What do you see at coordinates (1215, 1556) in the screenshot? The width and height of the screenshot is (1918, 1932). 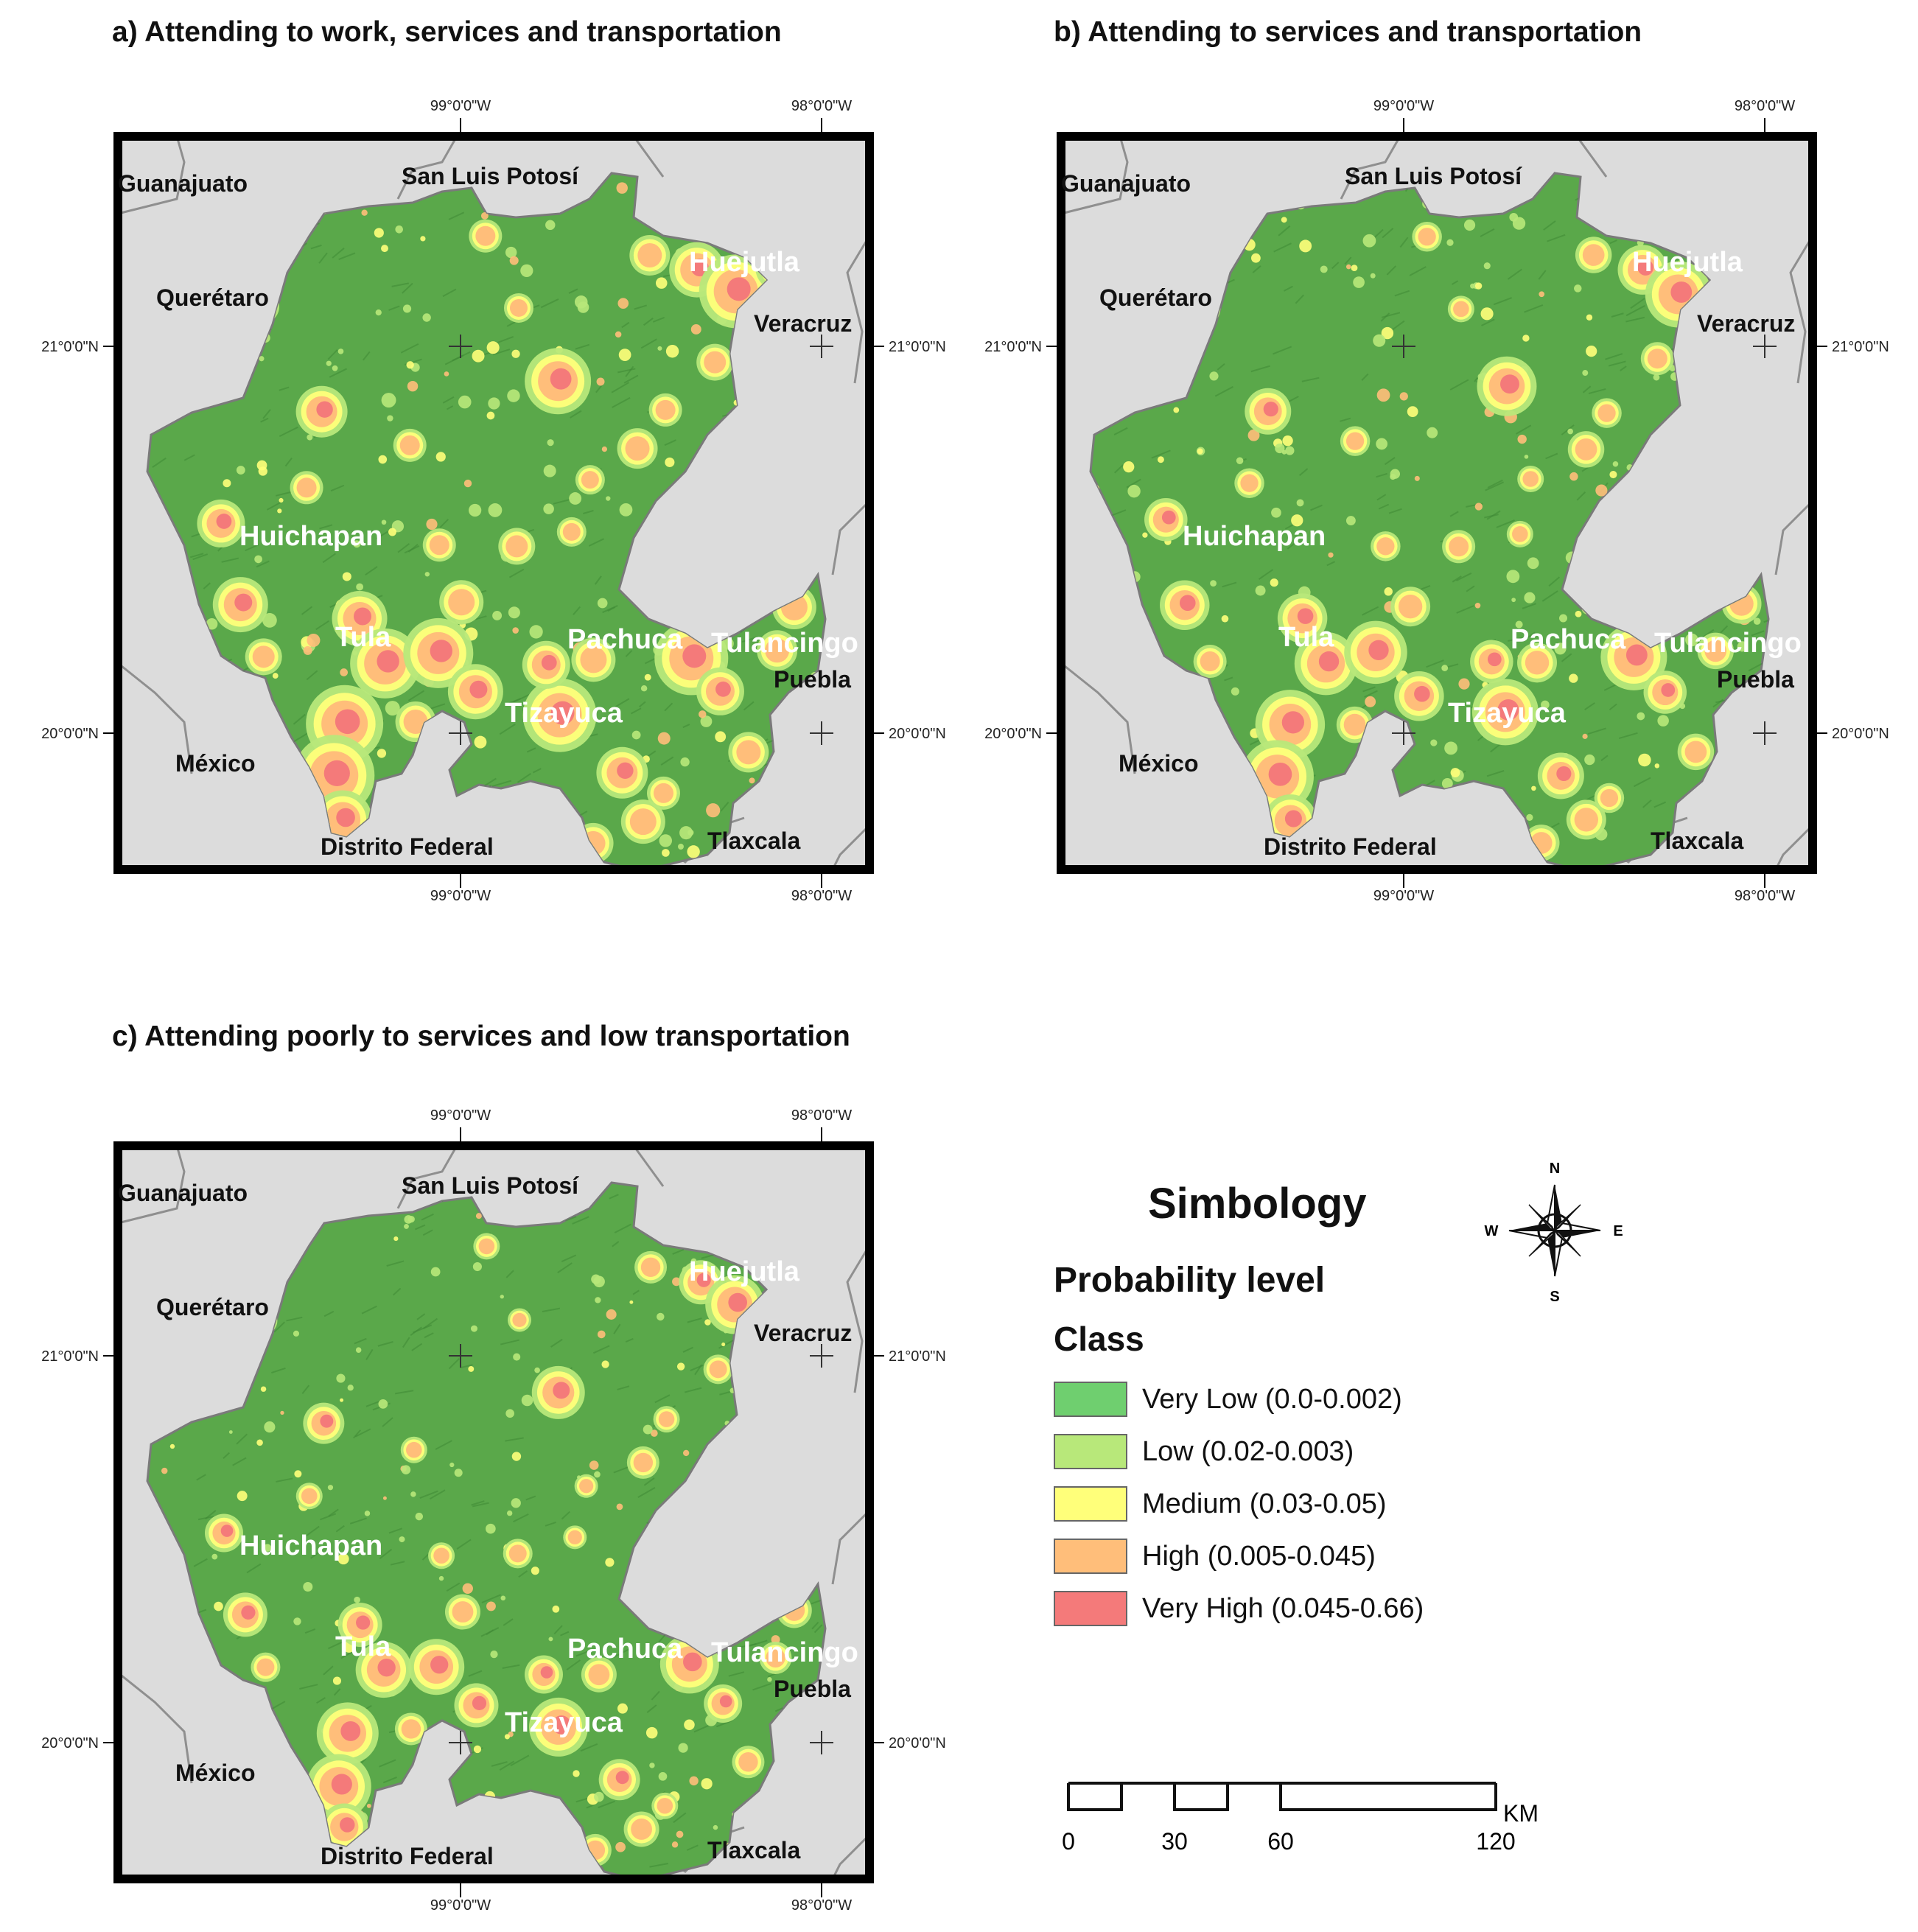 I see `legend-item: High (0.005-0.045)` at bounding box center [1215, 1556].